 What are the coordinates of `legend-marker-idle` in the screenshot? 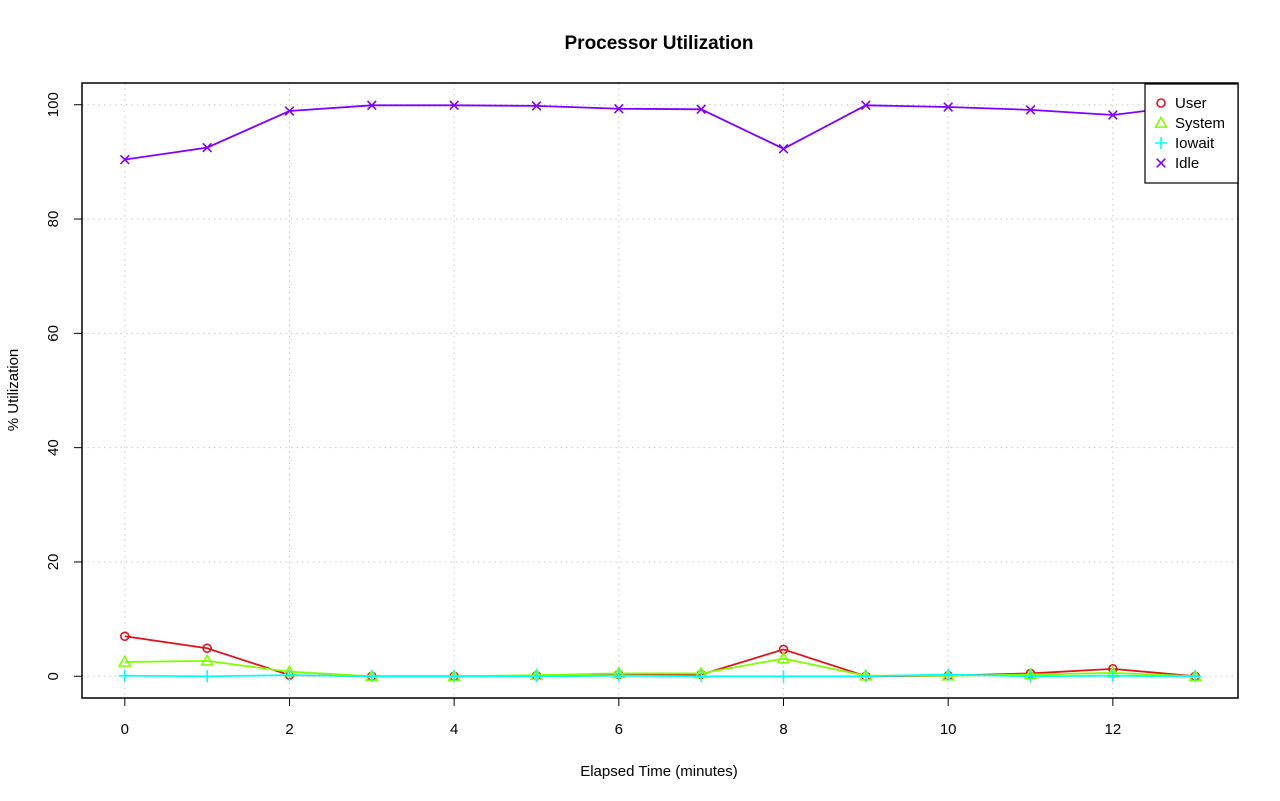 It's located at (1161, 163).